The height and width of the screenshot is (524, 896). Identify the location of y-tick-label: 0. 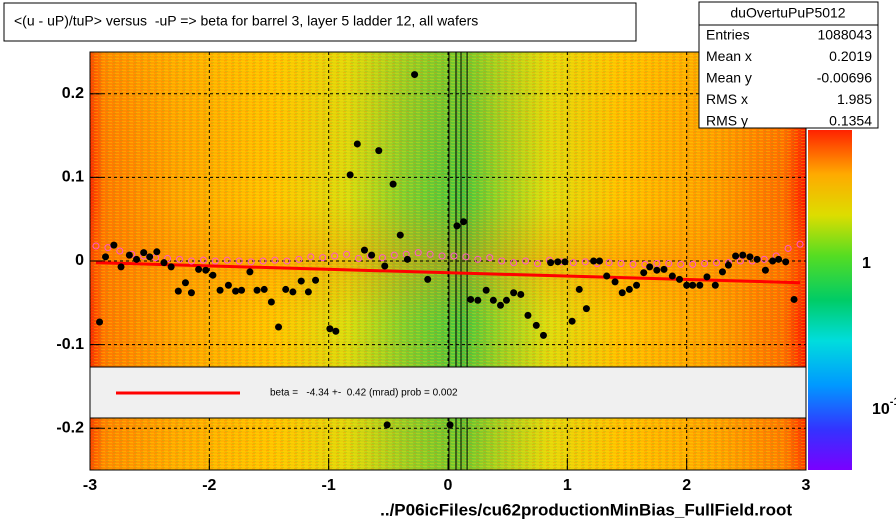
(79, 260).